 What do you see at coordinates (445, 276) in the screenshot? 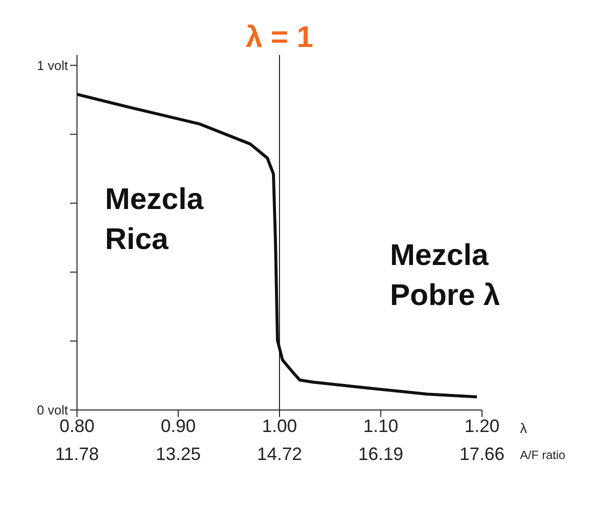
I see `annotation: Mezcla Pobre λ` at bounding box center [445, 276].